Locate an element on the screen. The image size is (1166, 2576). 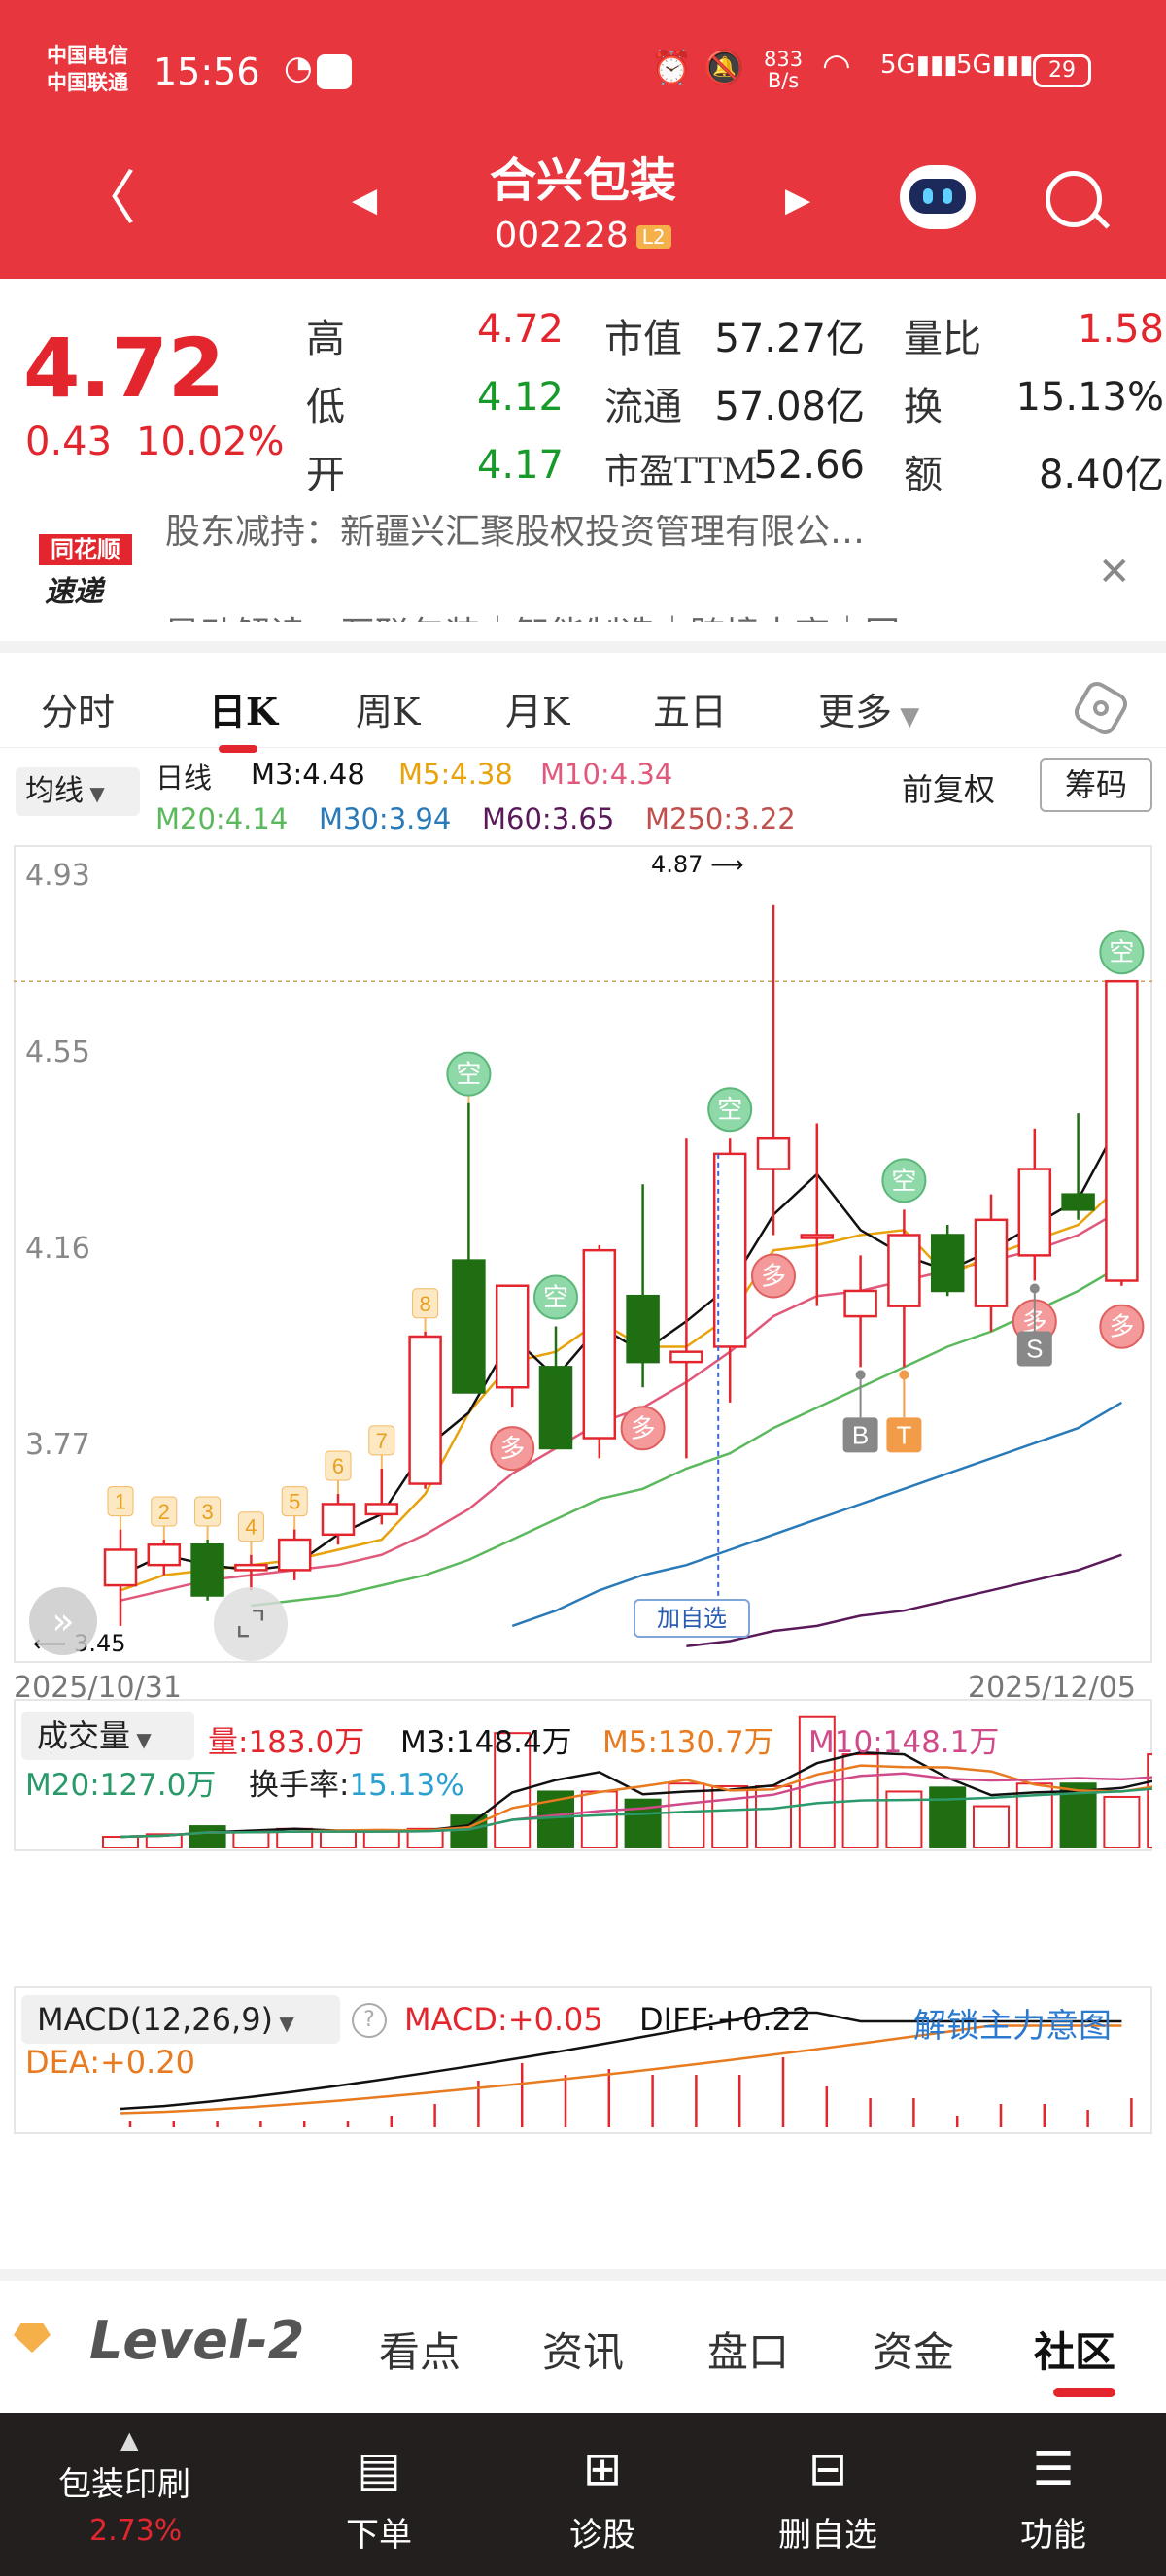
functions-label: 功能 is located at coordinates (1053, 2535).